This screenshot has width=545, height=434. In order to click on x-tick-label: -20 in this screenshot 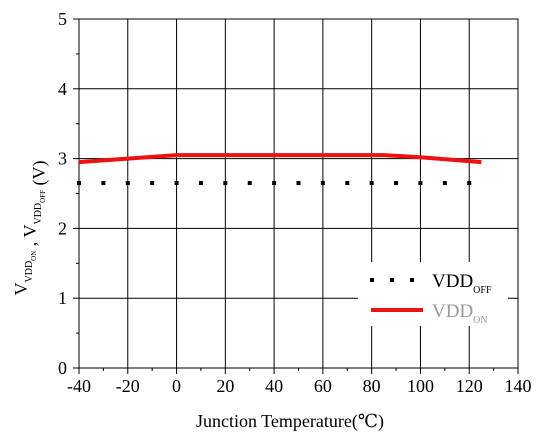, I will do `click(128, 386)`.